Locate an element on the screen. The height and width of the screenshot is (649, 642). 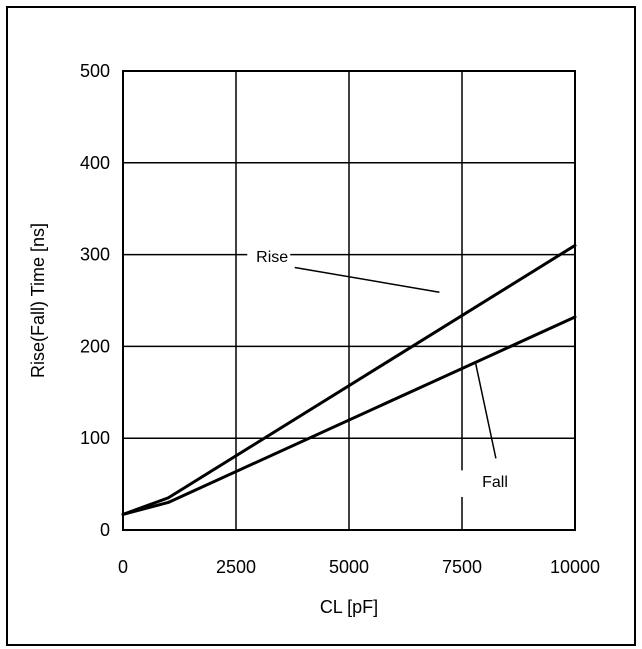
x-tick-label: 0 is located at coordinates (123, 567).